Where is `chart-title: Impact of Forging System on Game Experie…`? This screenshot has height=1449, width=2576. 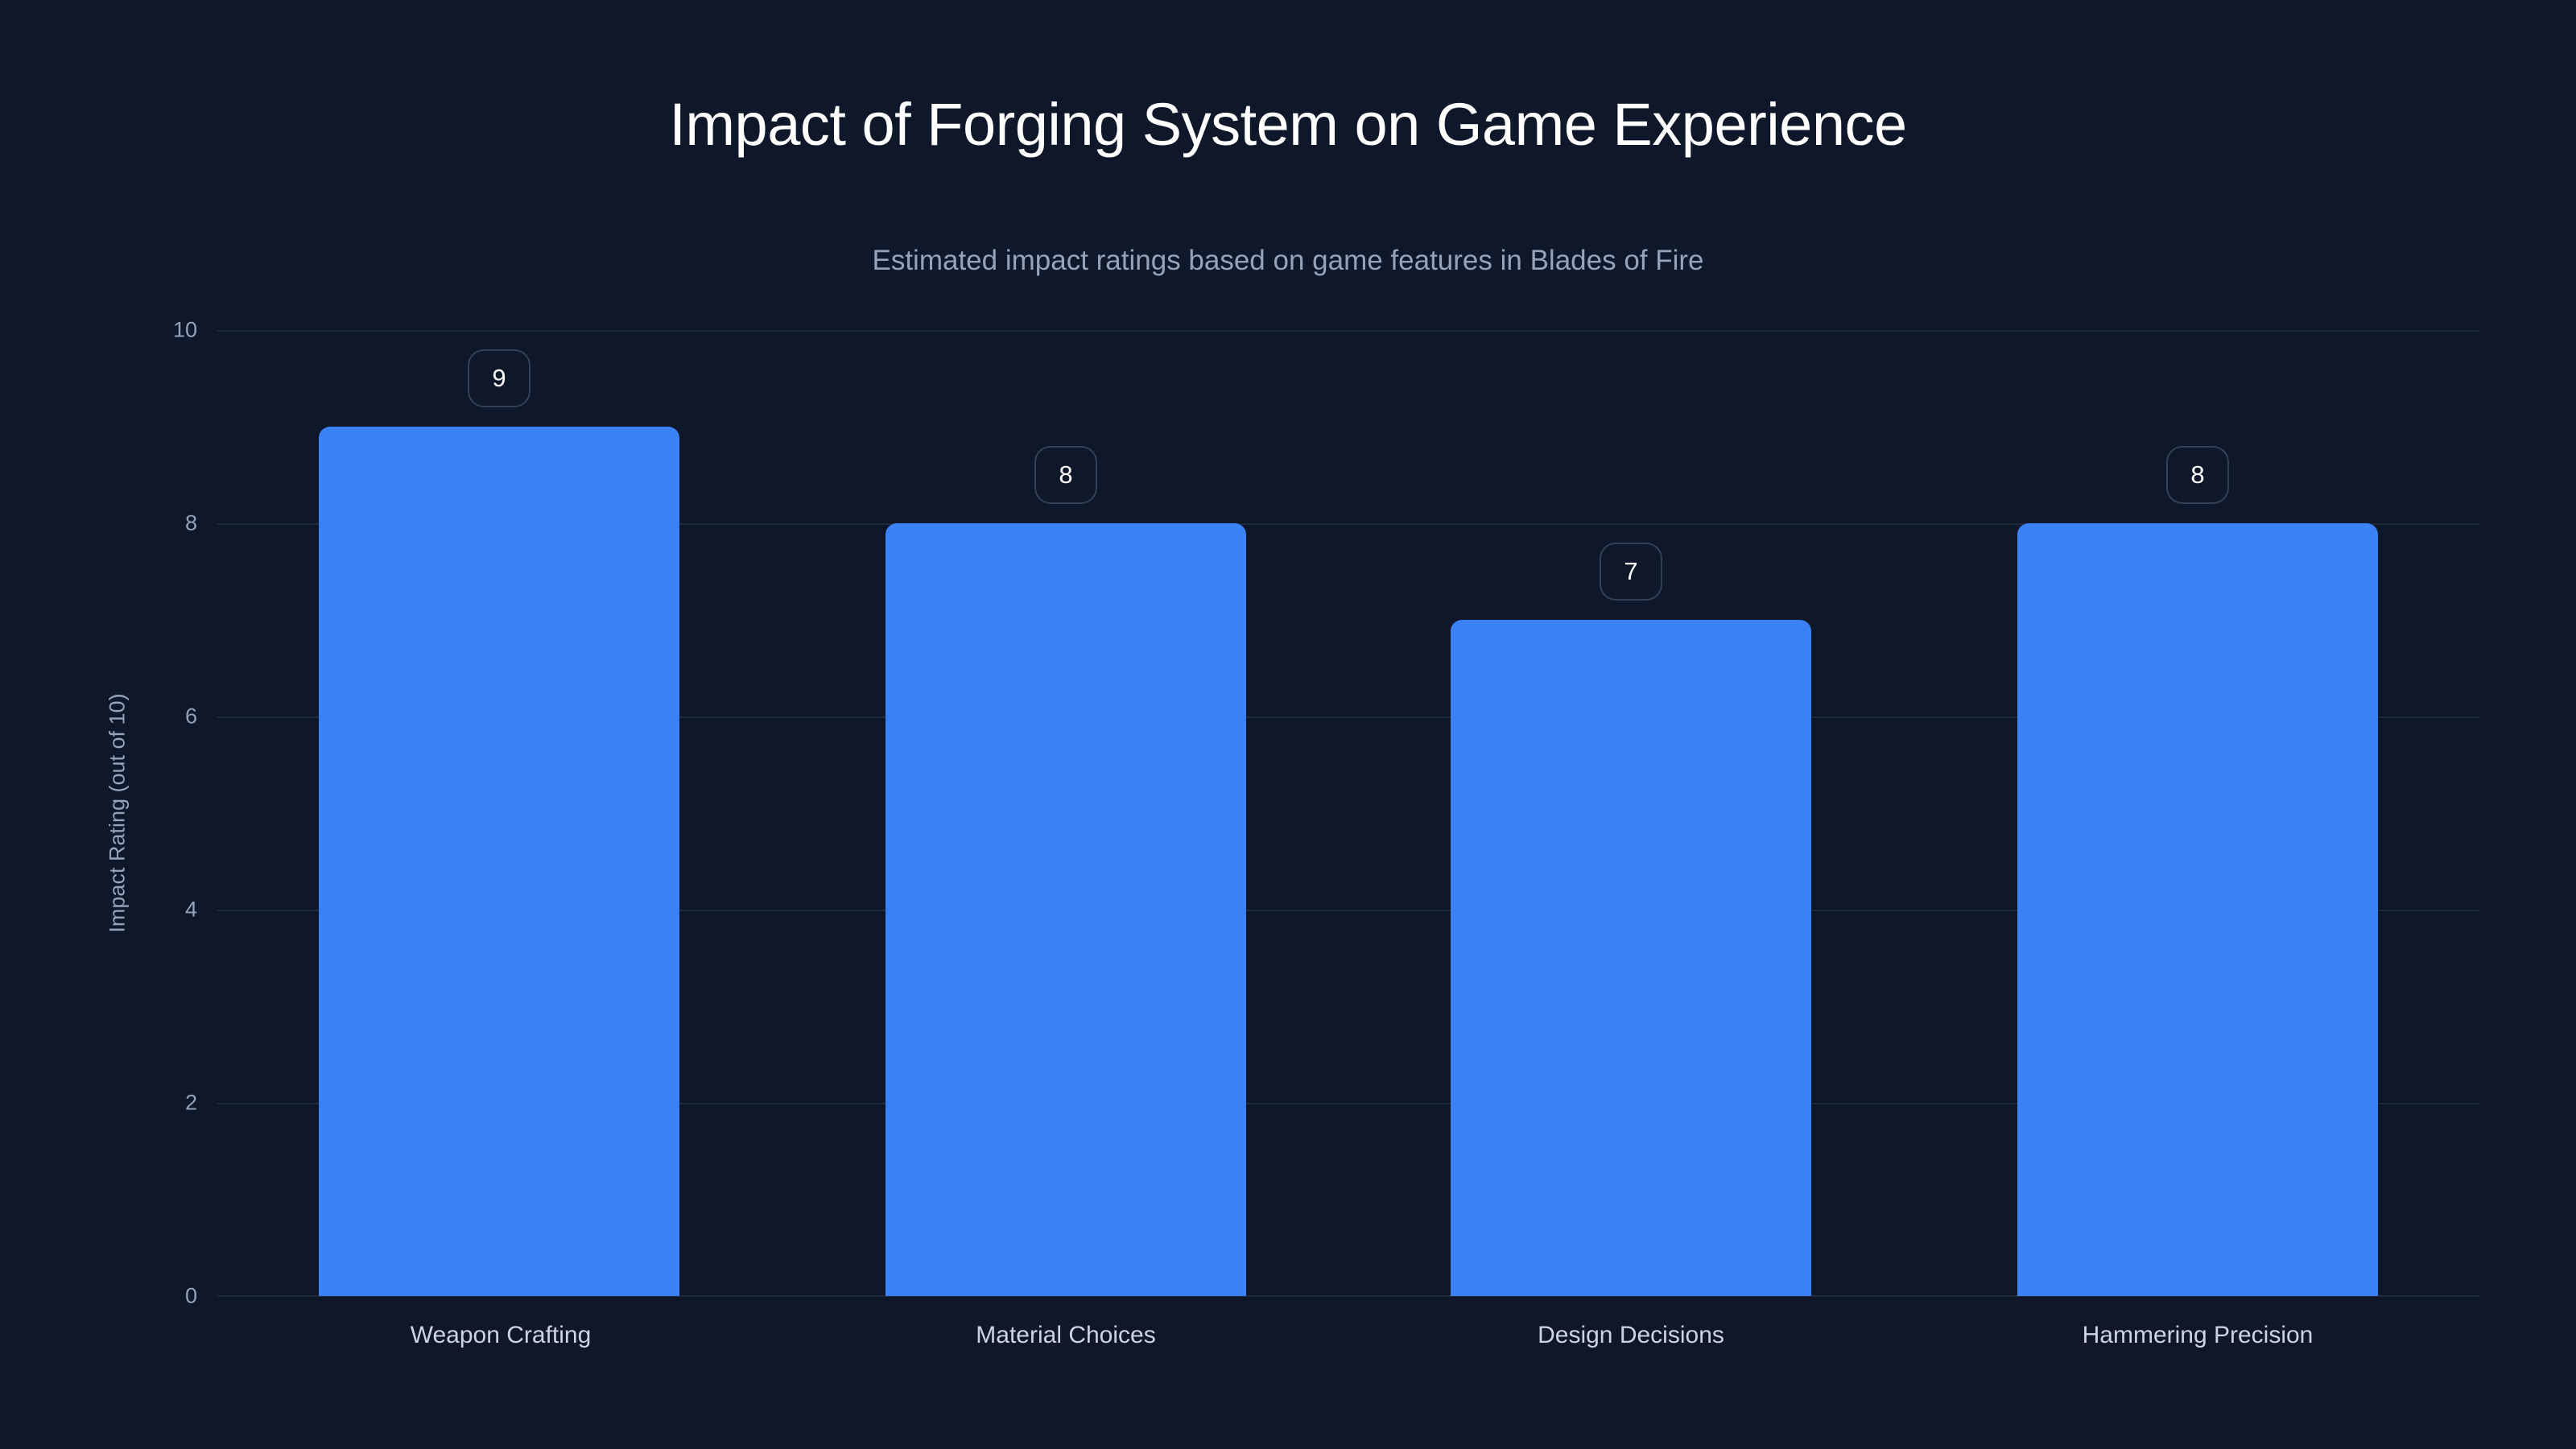 chart-title: Impact of Forging System on Game Experie… is located at coordinates (1288, 124).